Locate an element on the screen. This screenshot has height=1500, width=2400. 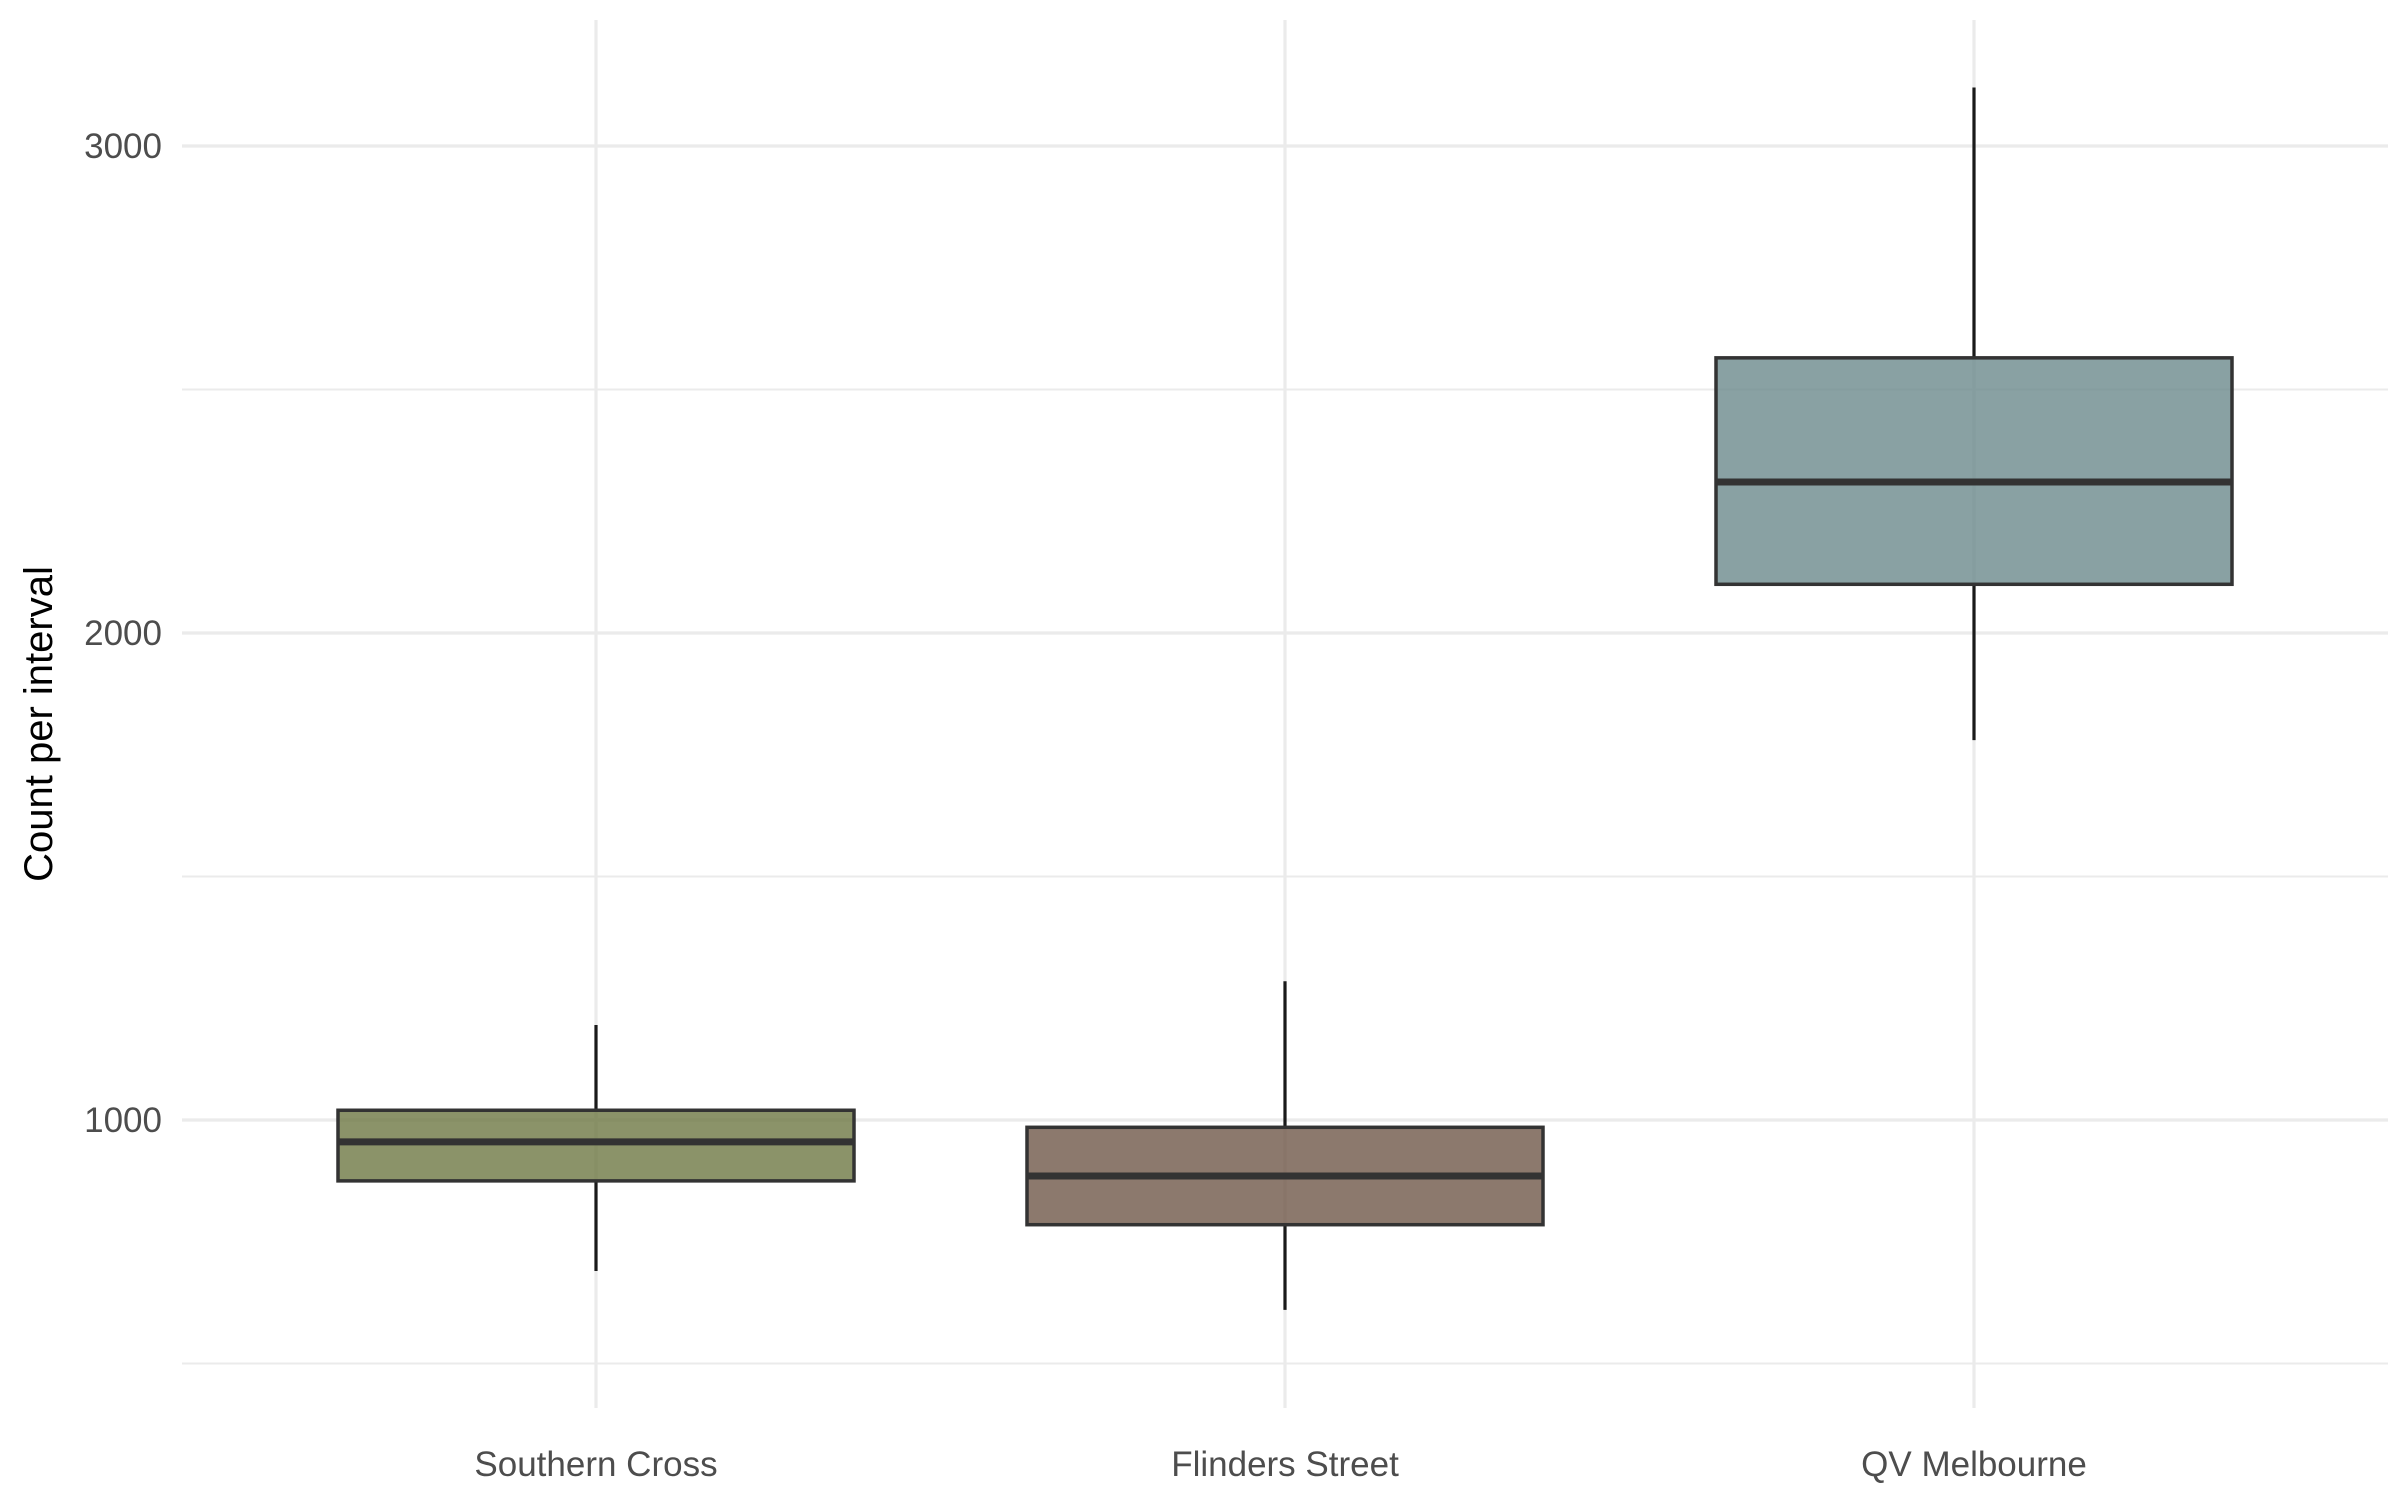
x-tick-label: QV Melbourne is located at coordinates (1974, 1464).